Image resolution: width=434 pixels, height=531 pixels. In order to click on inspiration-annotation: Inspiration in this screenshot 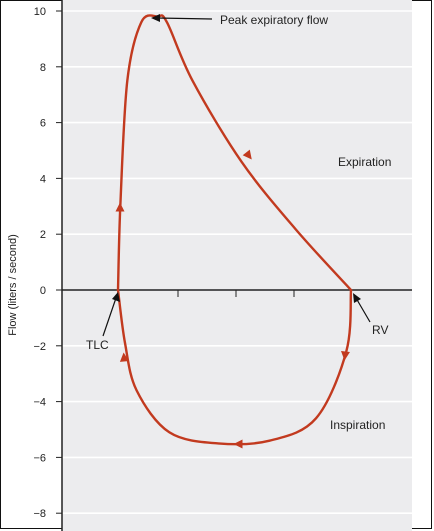, I will do `click(357, 425)`.